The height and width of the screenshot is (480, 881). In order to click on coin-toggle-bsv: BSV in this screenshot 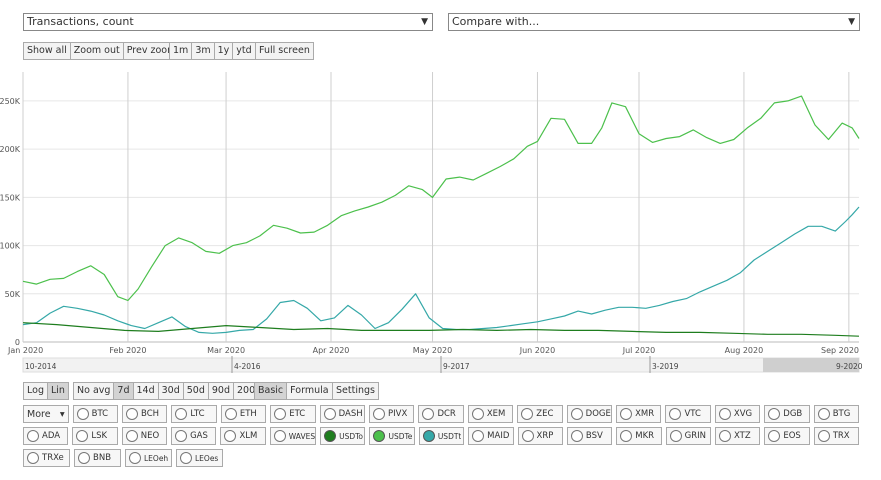, I will do `click(589, 436)`.